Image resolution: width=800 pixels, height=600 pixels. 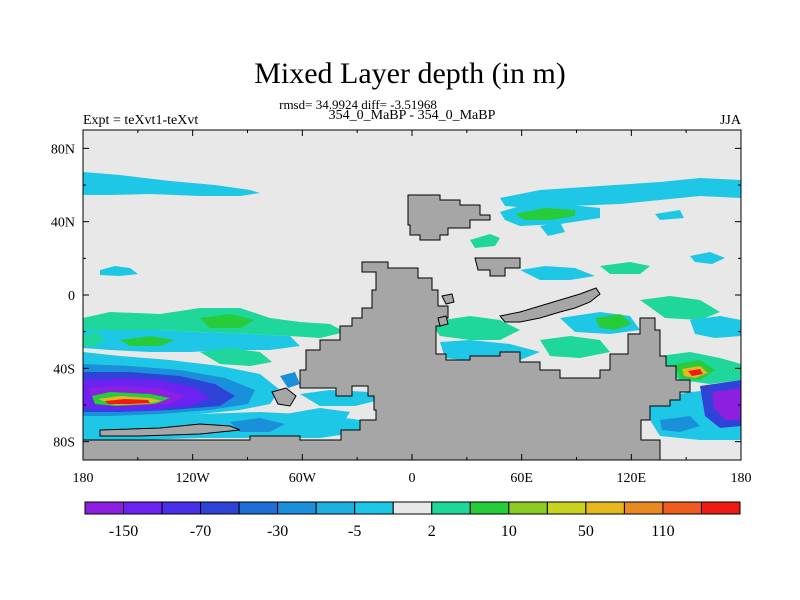 What do you see at coordinates (432, 531) in the screenshot?
I see `colorbar-label: 2` at bounding box center [432, 531].